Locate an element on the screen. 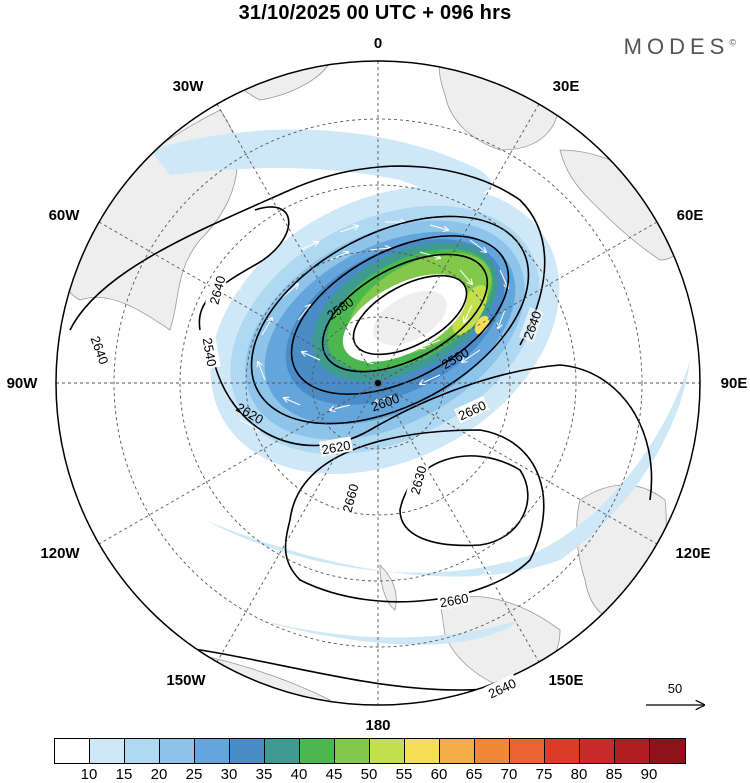 The image size is (750, 783). colorbar-label: 40 is located at coordinates (299, 774).